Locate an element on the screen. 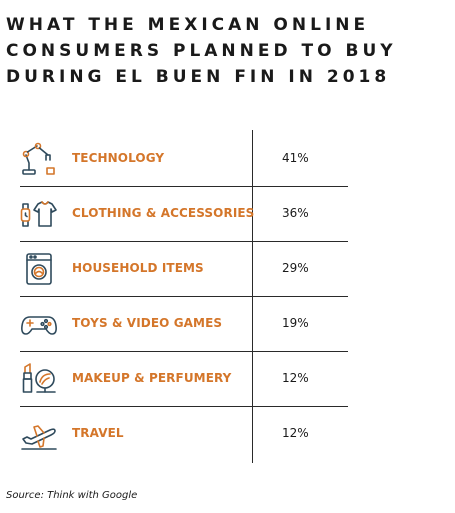 This screenshot has height=513, width=455. watch-shirt-icon is located at coordinates (39, 214).